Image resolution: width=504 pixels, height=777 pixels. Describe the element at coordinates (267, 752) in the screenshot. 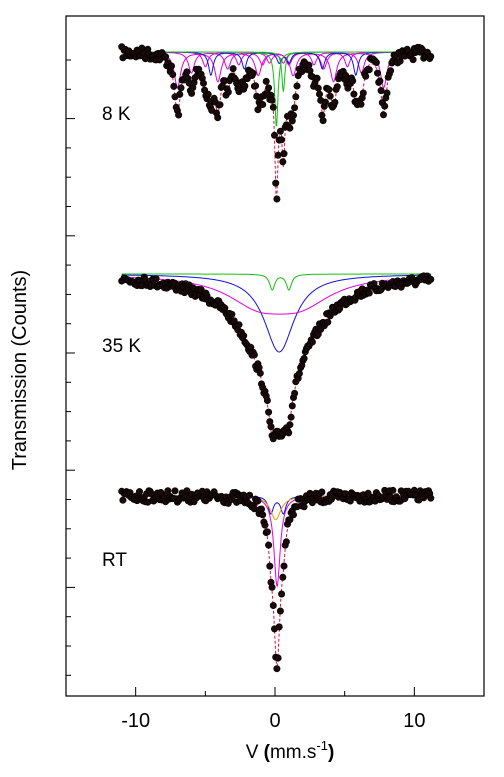

I see `x-axis-label-paren-open: (` at that location.